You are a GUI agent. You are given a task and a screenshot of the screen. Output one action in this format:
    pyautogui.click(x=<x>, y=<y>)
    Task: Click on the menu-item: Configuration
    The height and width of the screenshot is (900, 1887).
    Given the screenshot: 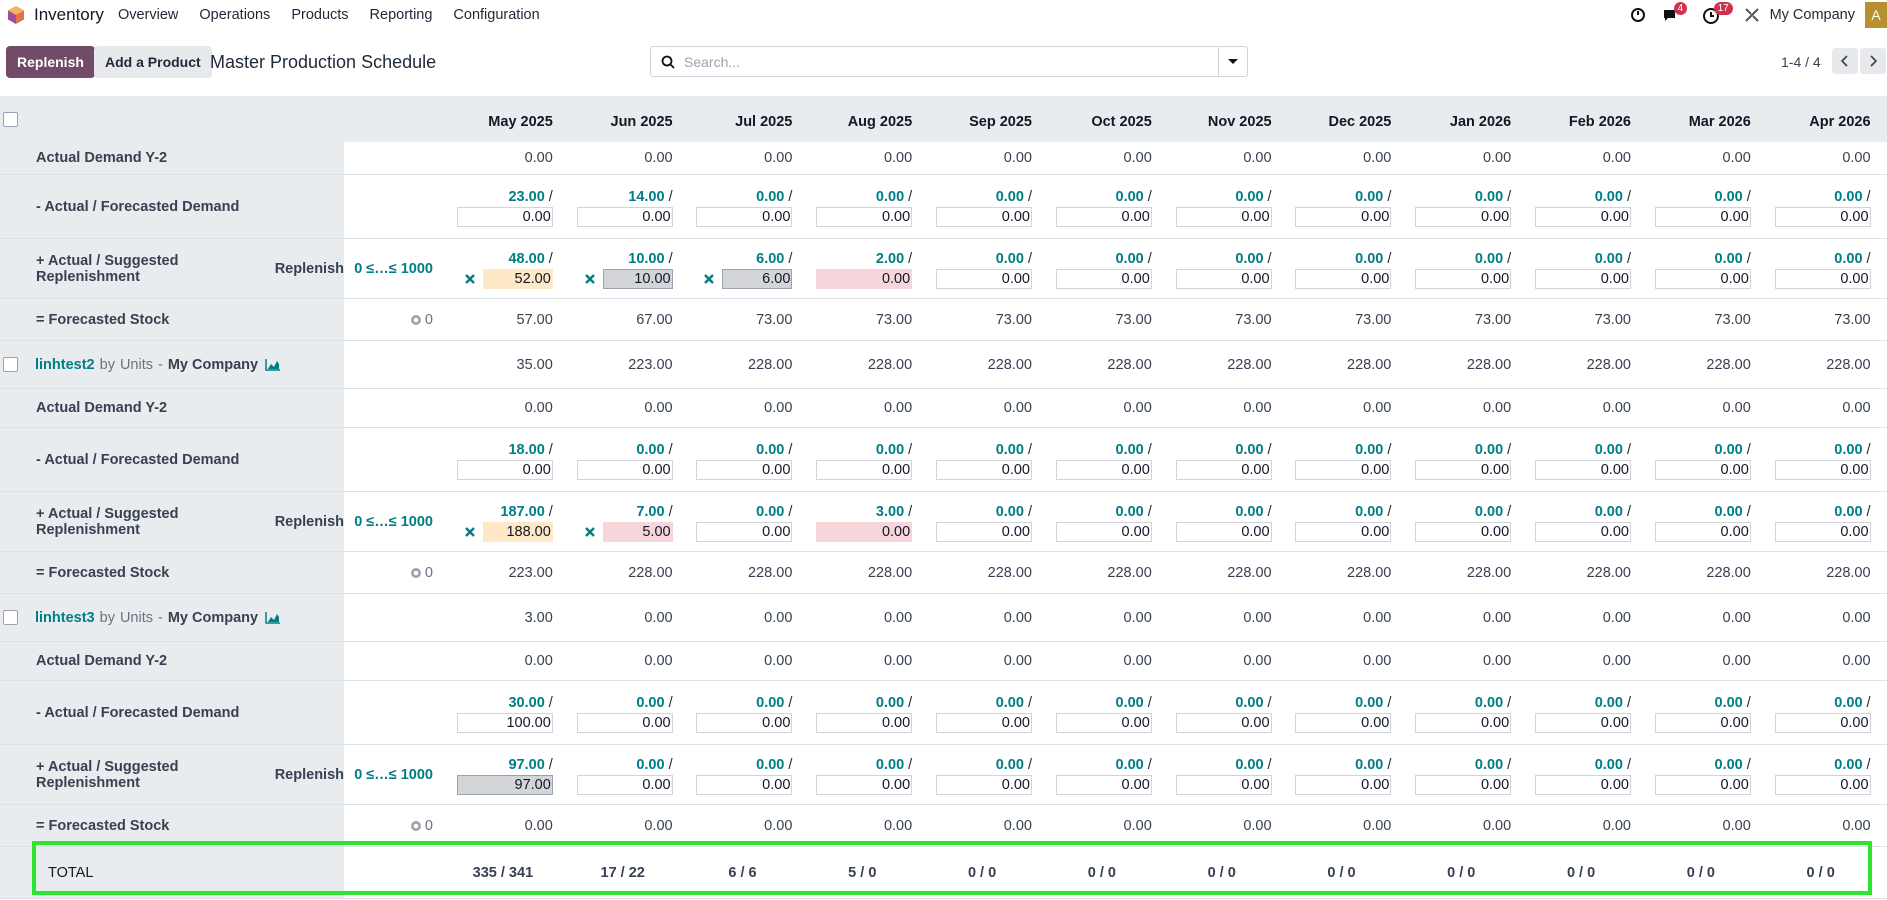 What is the action you would take?
    pyautogui.click(x=496, y=15)
    